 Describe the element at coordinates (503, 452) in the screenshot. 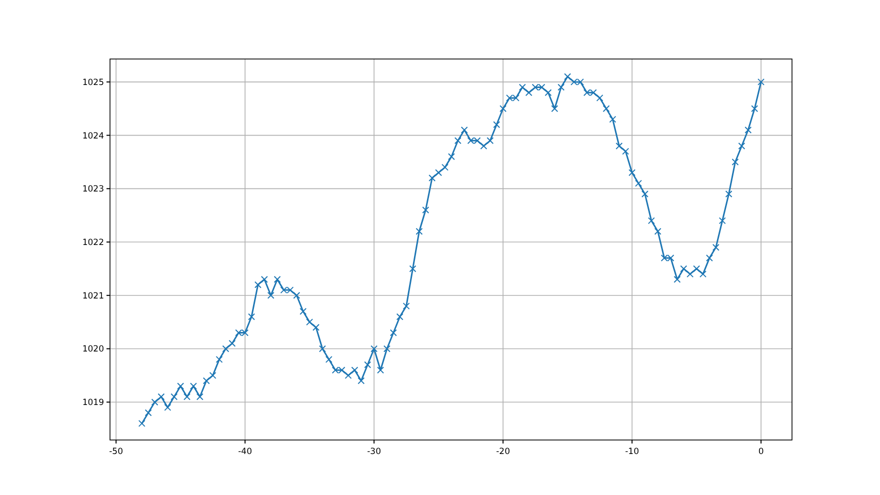

I see `x-tick-label: -20` at that location.